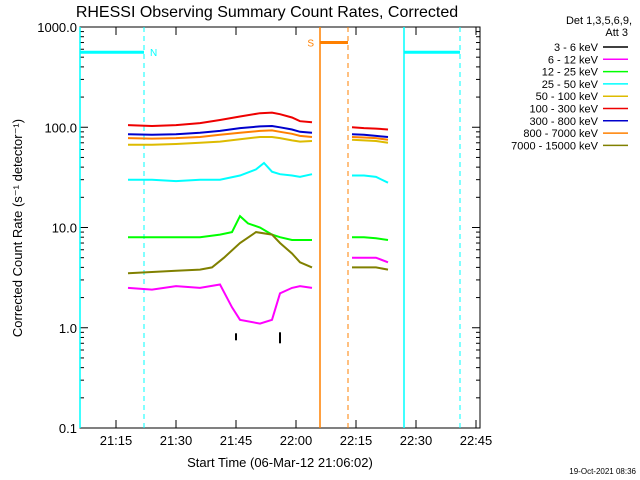 The image size is (640, 480). Describe the element at coordinates (296, 440) in the screenshot. I see `x-tick-label-3: 22:00` at that location.